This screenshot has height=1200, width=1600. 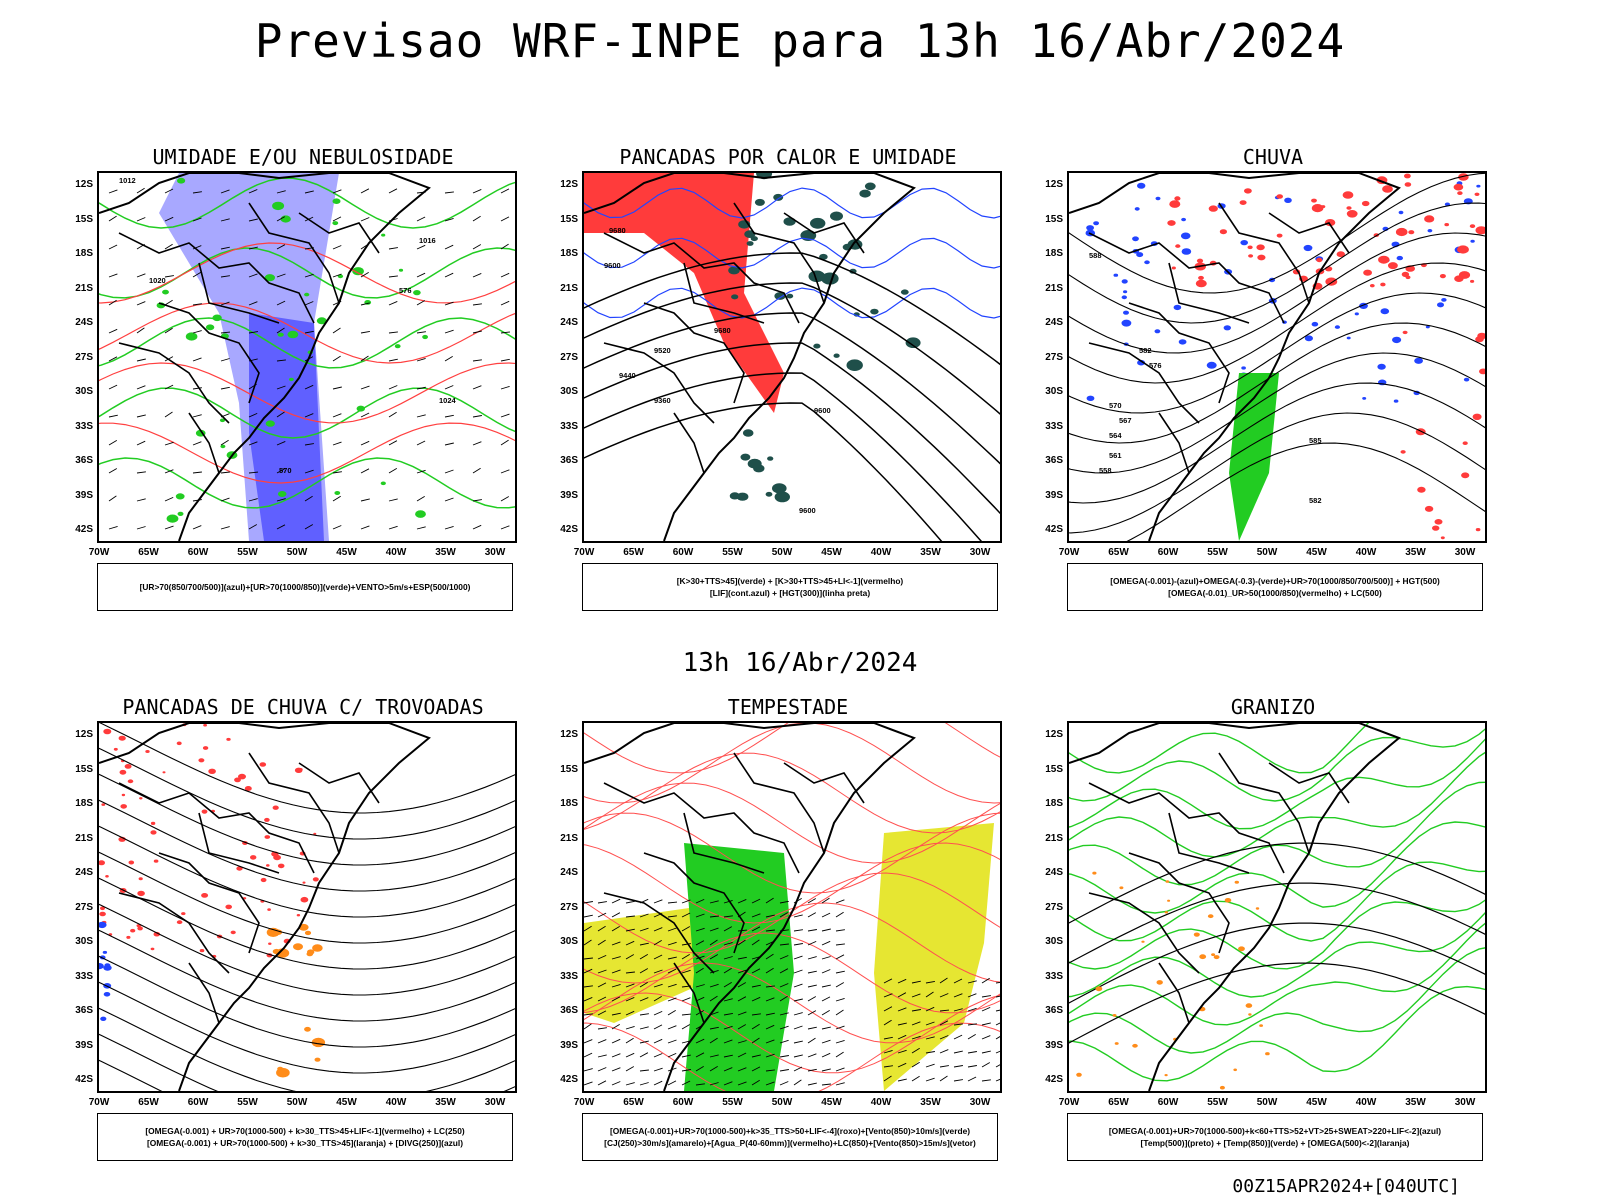 I want to click on lat-tick-label: 33S, so click(x=569, y=426).